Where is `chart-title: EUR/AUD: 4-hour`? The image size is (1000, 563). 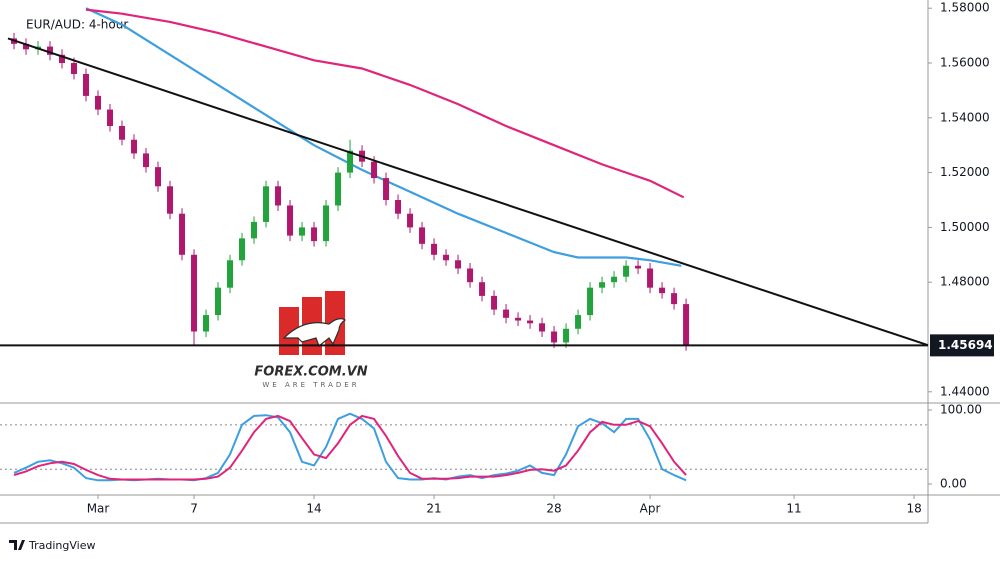
chart-title: EUR/AUD: 4-hour is located at coordinates (77, 25).